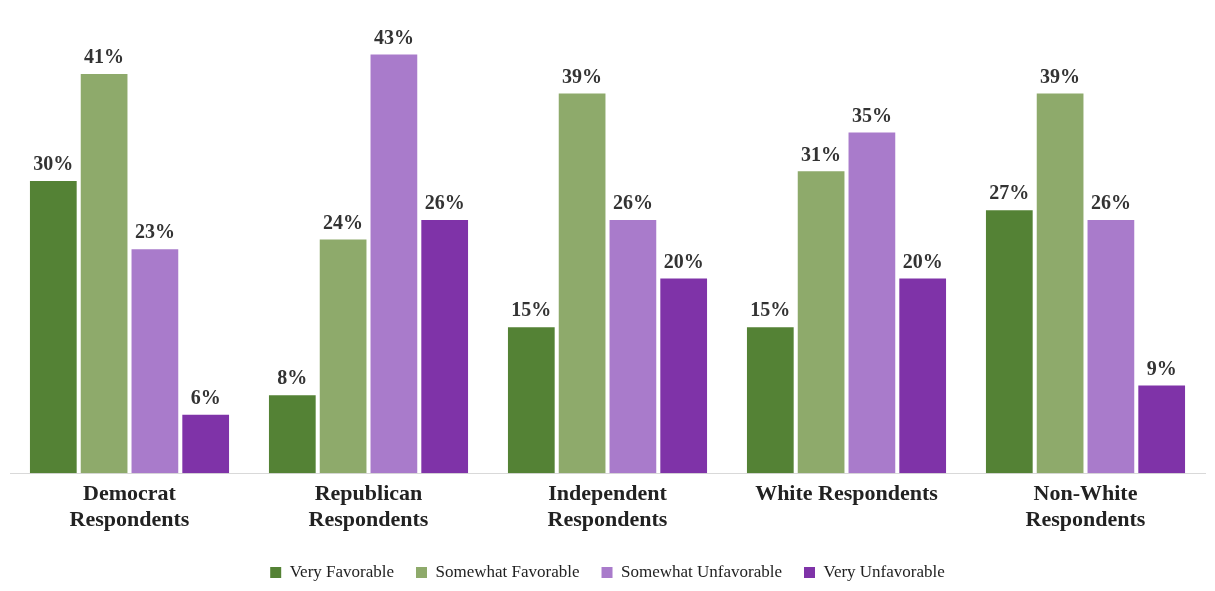 The width and height of the screenshot is (1215, 591). What do you see at coordinates (368, 506) in the screenshot?
I see `x-tick-label: Republican Respondents` at bounding box center [368, 506].